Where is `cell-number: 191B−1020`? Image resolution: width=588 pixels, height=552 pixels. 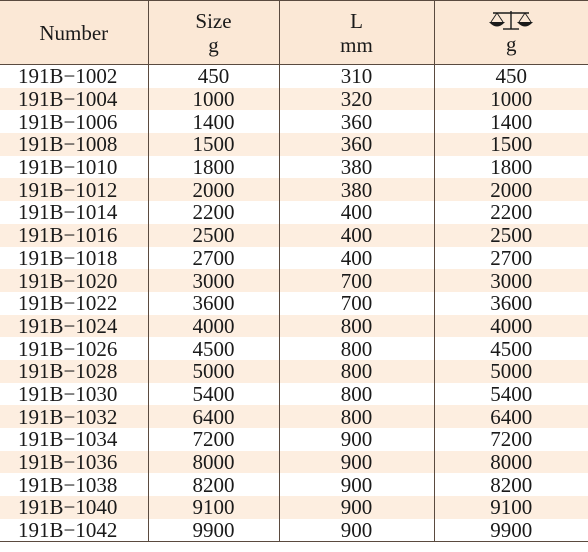 cell-number: 191B−1020 is located at coordinates (74, 280).